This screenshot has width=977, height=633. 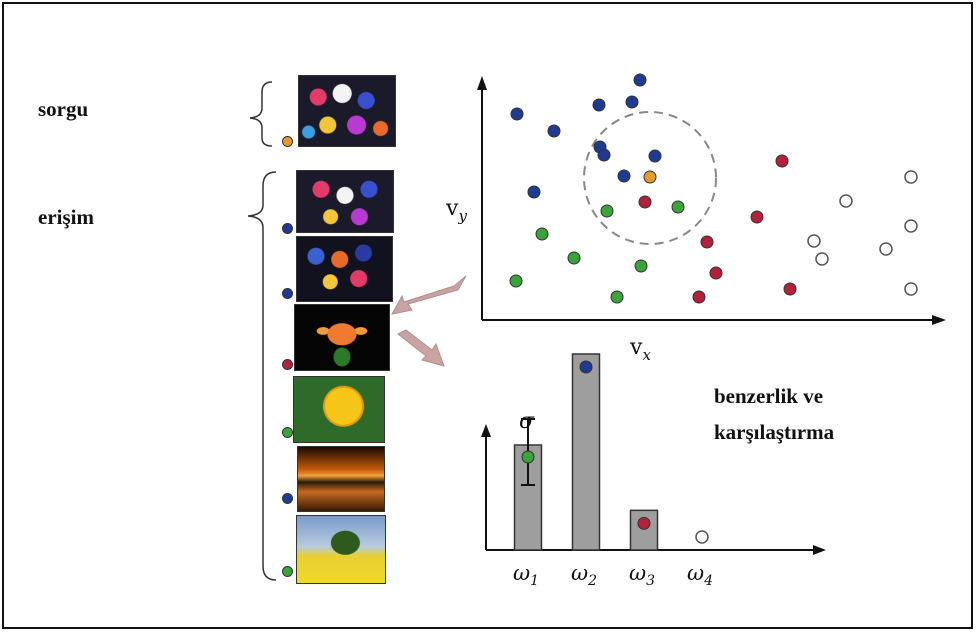 What do you see at coordinates (642, 575) in the screenshot?
I see `bar-x-label: ω3` at bounding box center [642, 575].